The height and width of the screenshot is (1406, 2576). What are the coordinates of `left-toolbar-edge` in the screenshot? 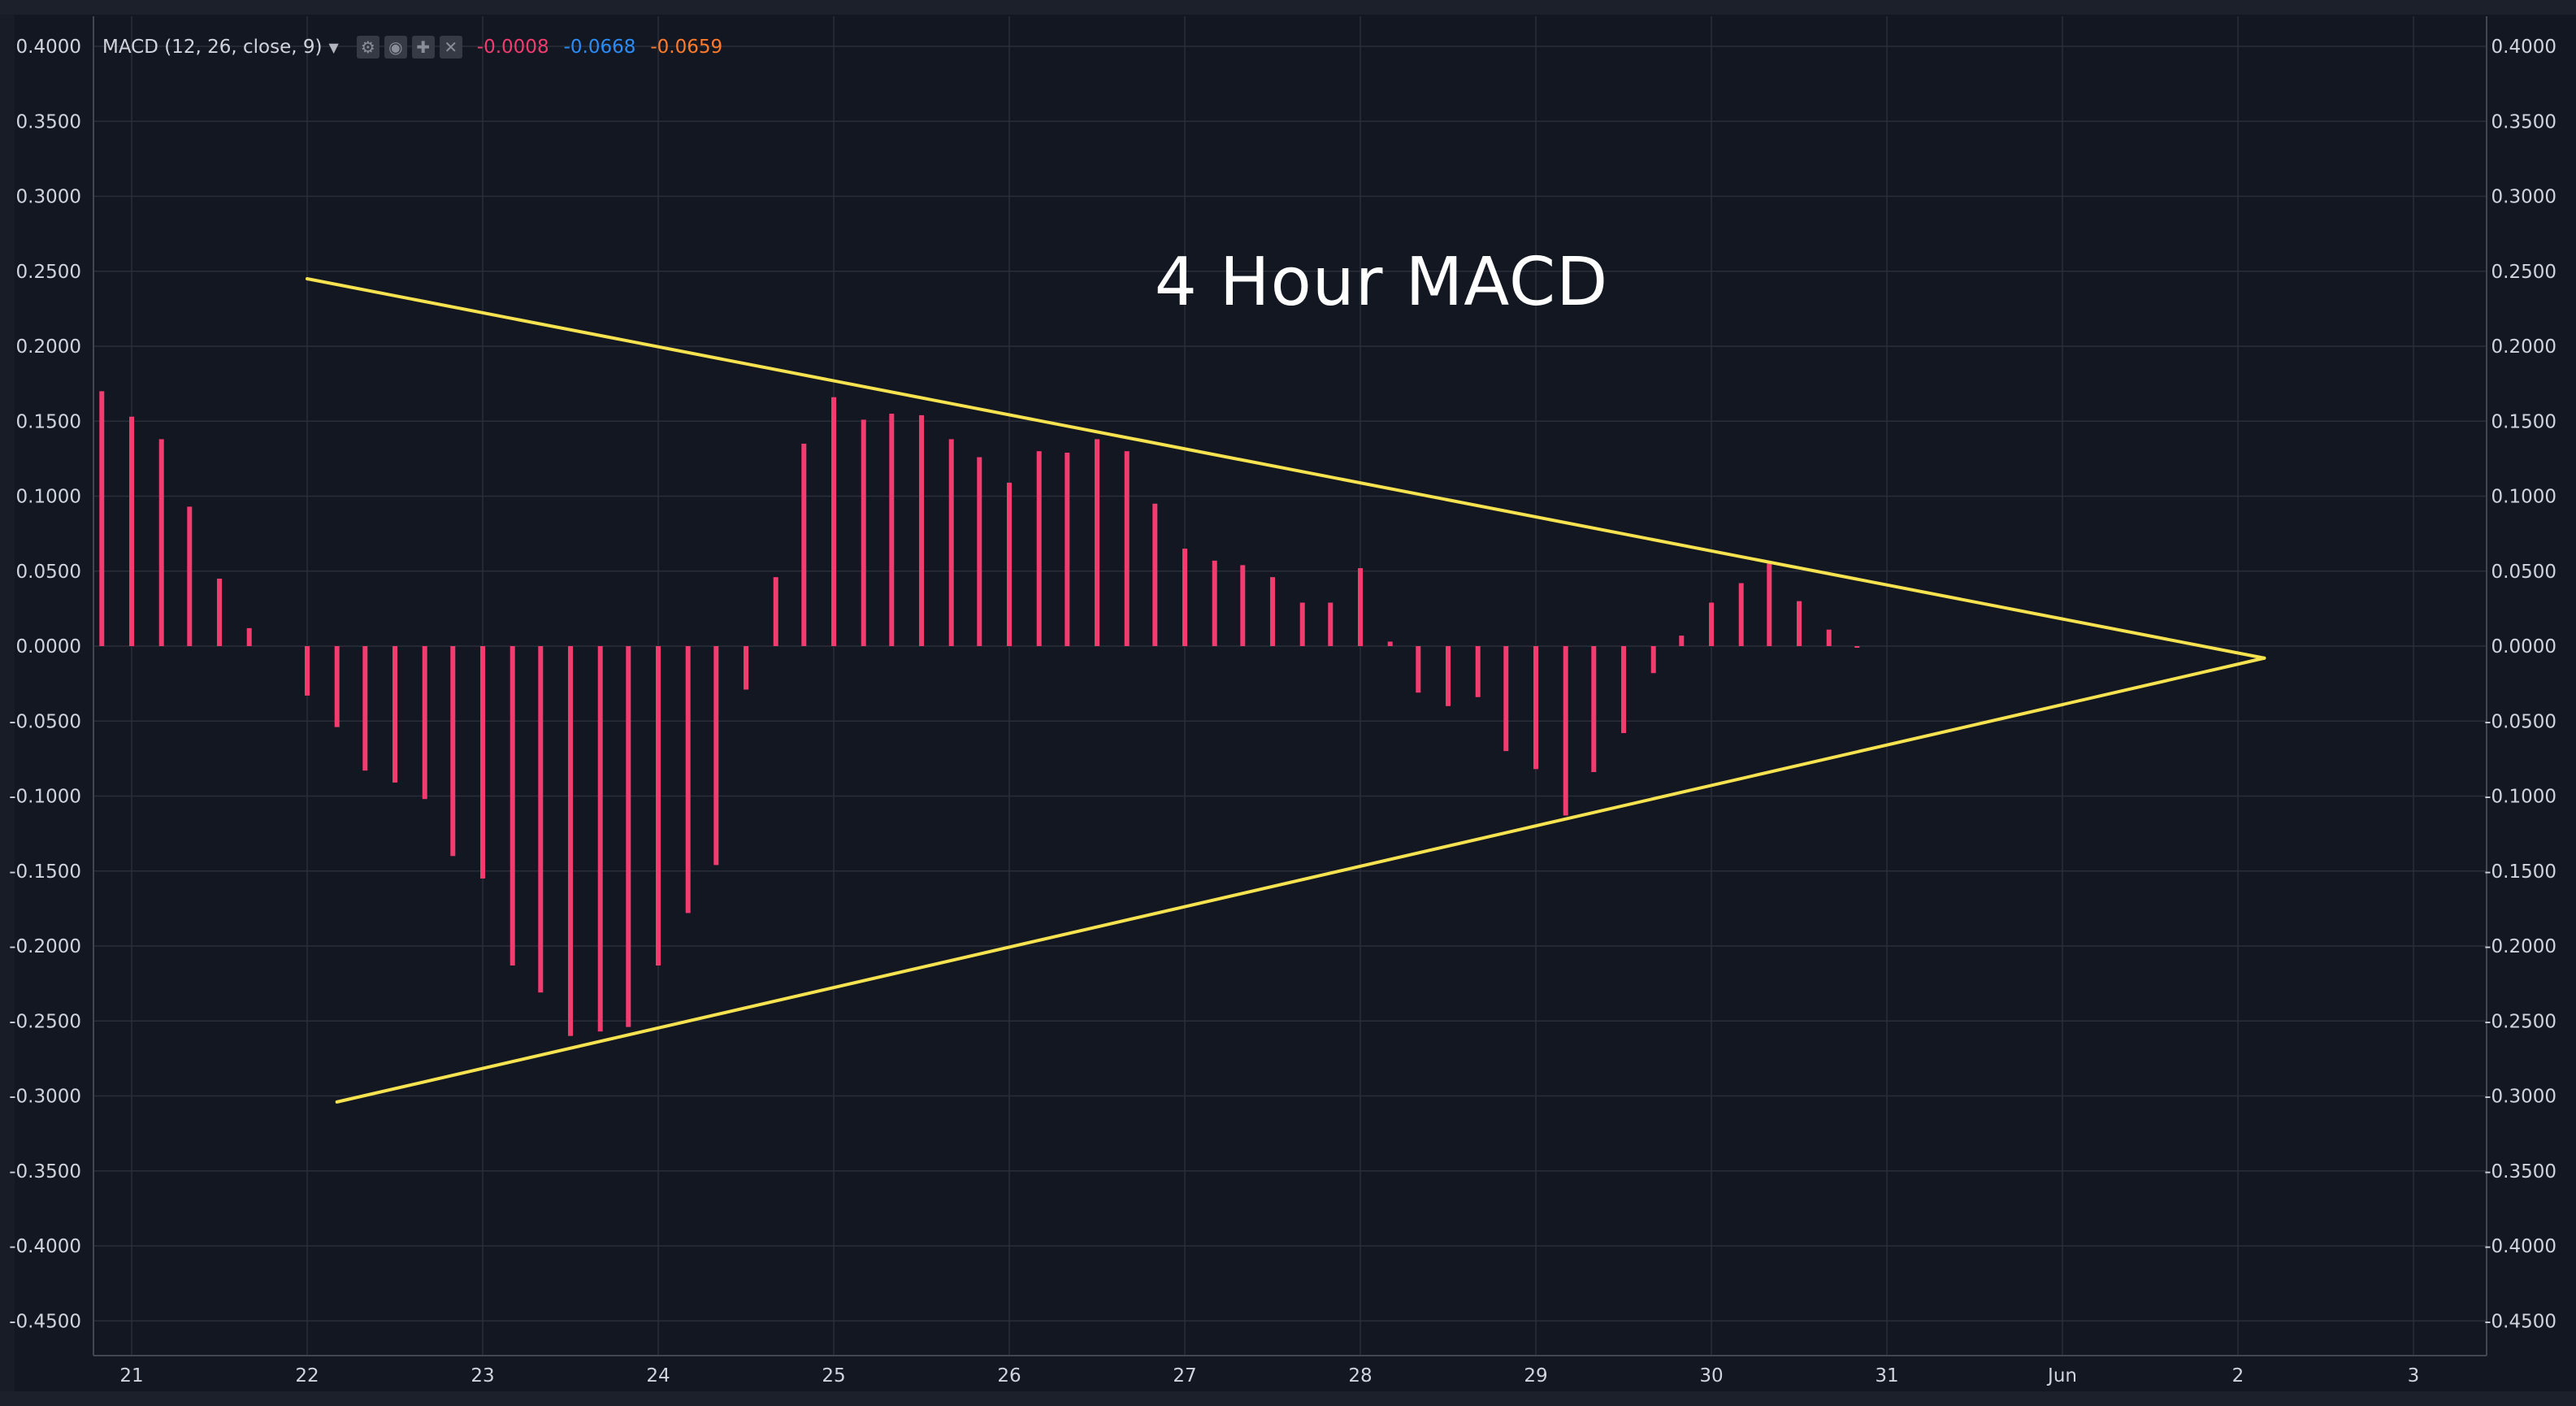 It's located at (7, 703).